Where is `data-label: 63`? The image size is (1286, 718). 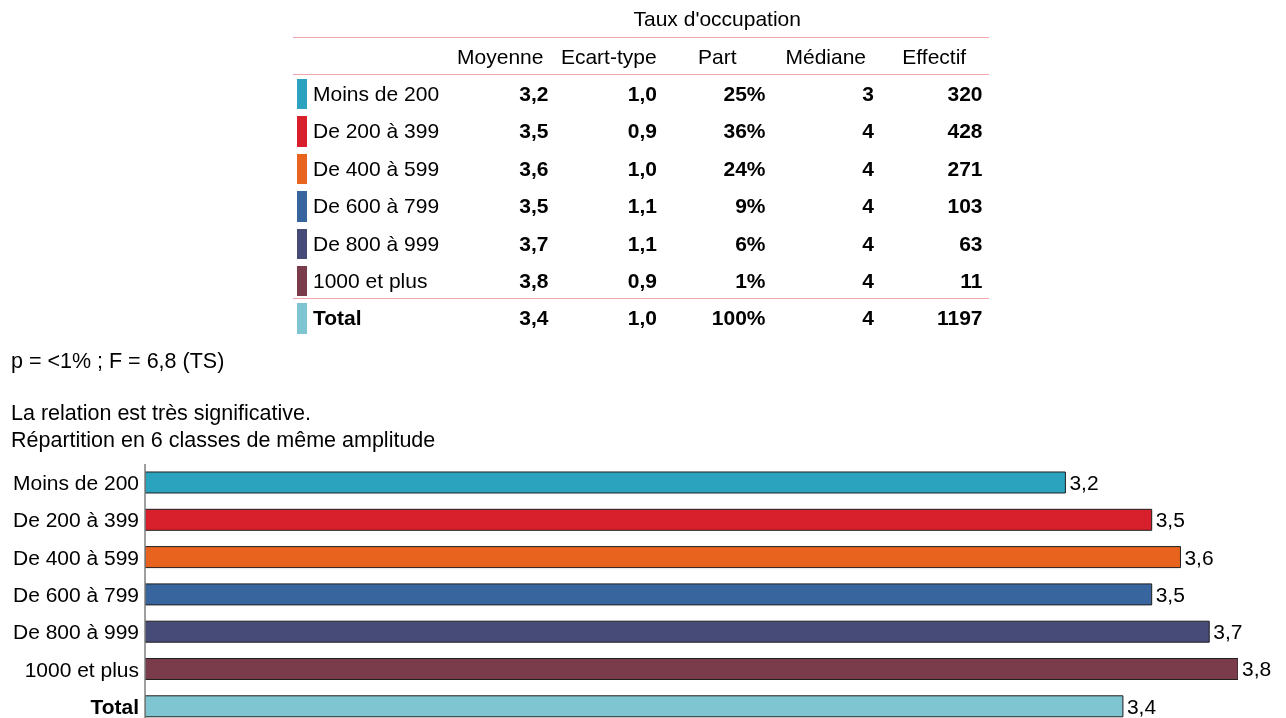 data-label: 63 is located at coordinates (971, 243).